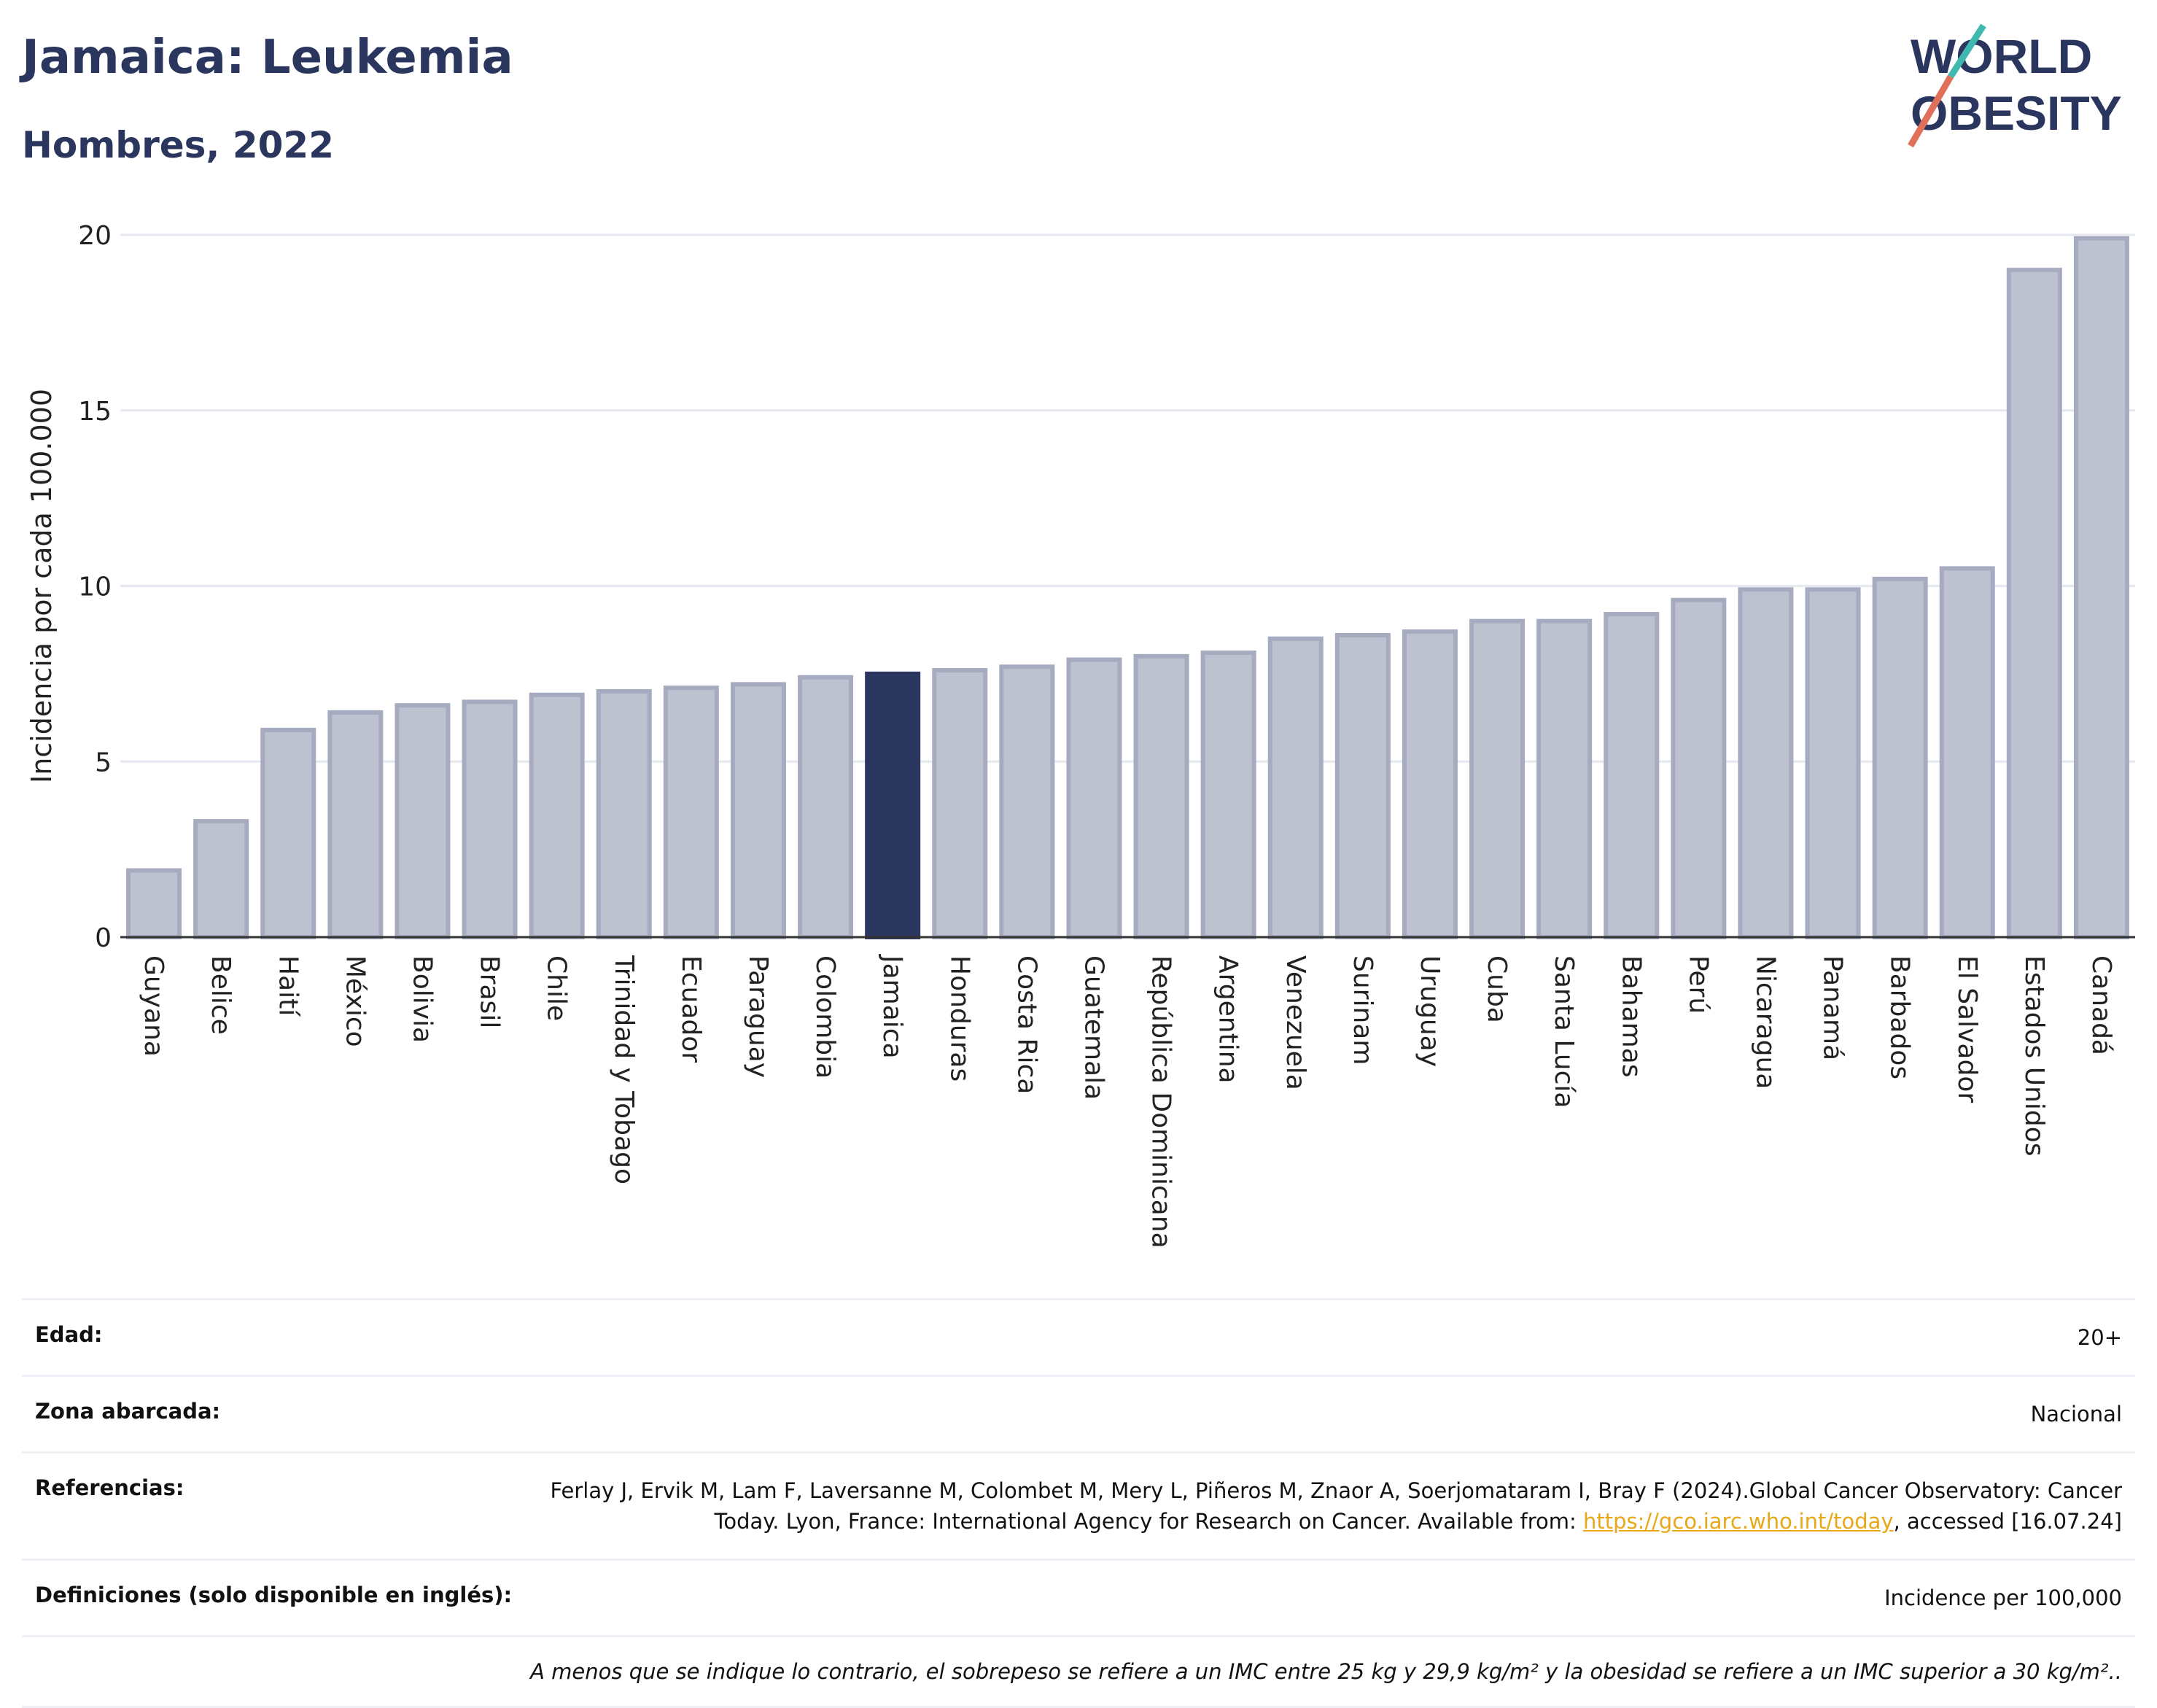 This screenshot has height=1708, width=2157. What do you see at coordinates (1430, 1011) in the screenshot?
I see `x-tick-label: Uruguay` at bounding box center [1430, 1011].